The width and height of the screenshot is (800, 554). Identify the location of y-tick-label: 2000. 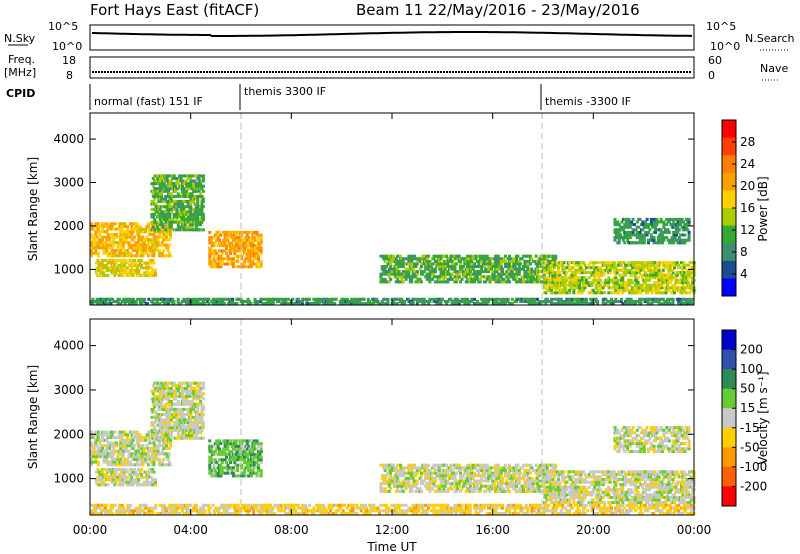
(68, 226).